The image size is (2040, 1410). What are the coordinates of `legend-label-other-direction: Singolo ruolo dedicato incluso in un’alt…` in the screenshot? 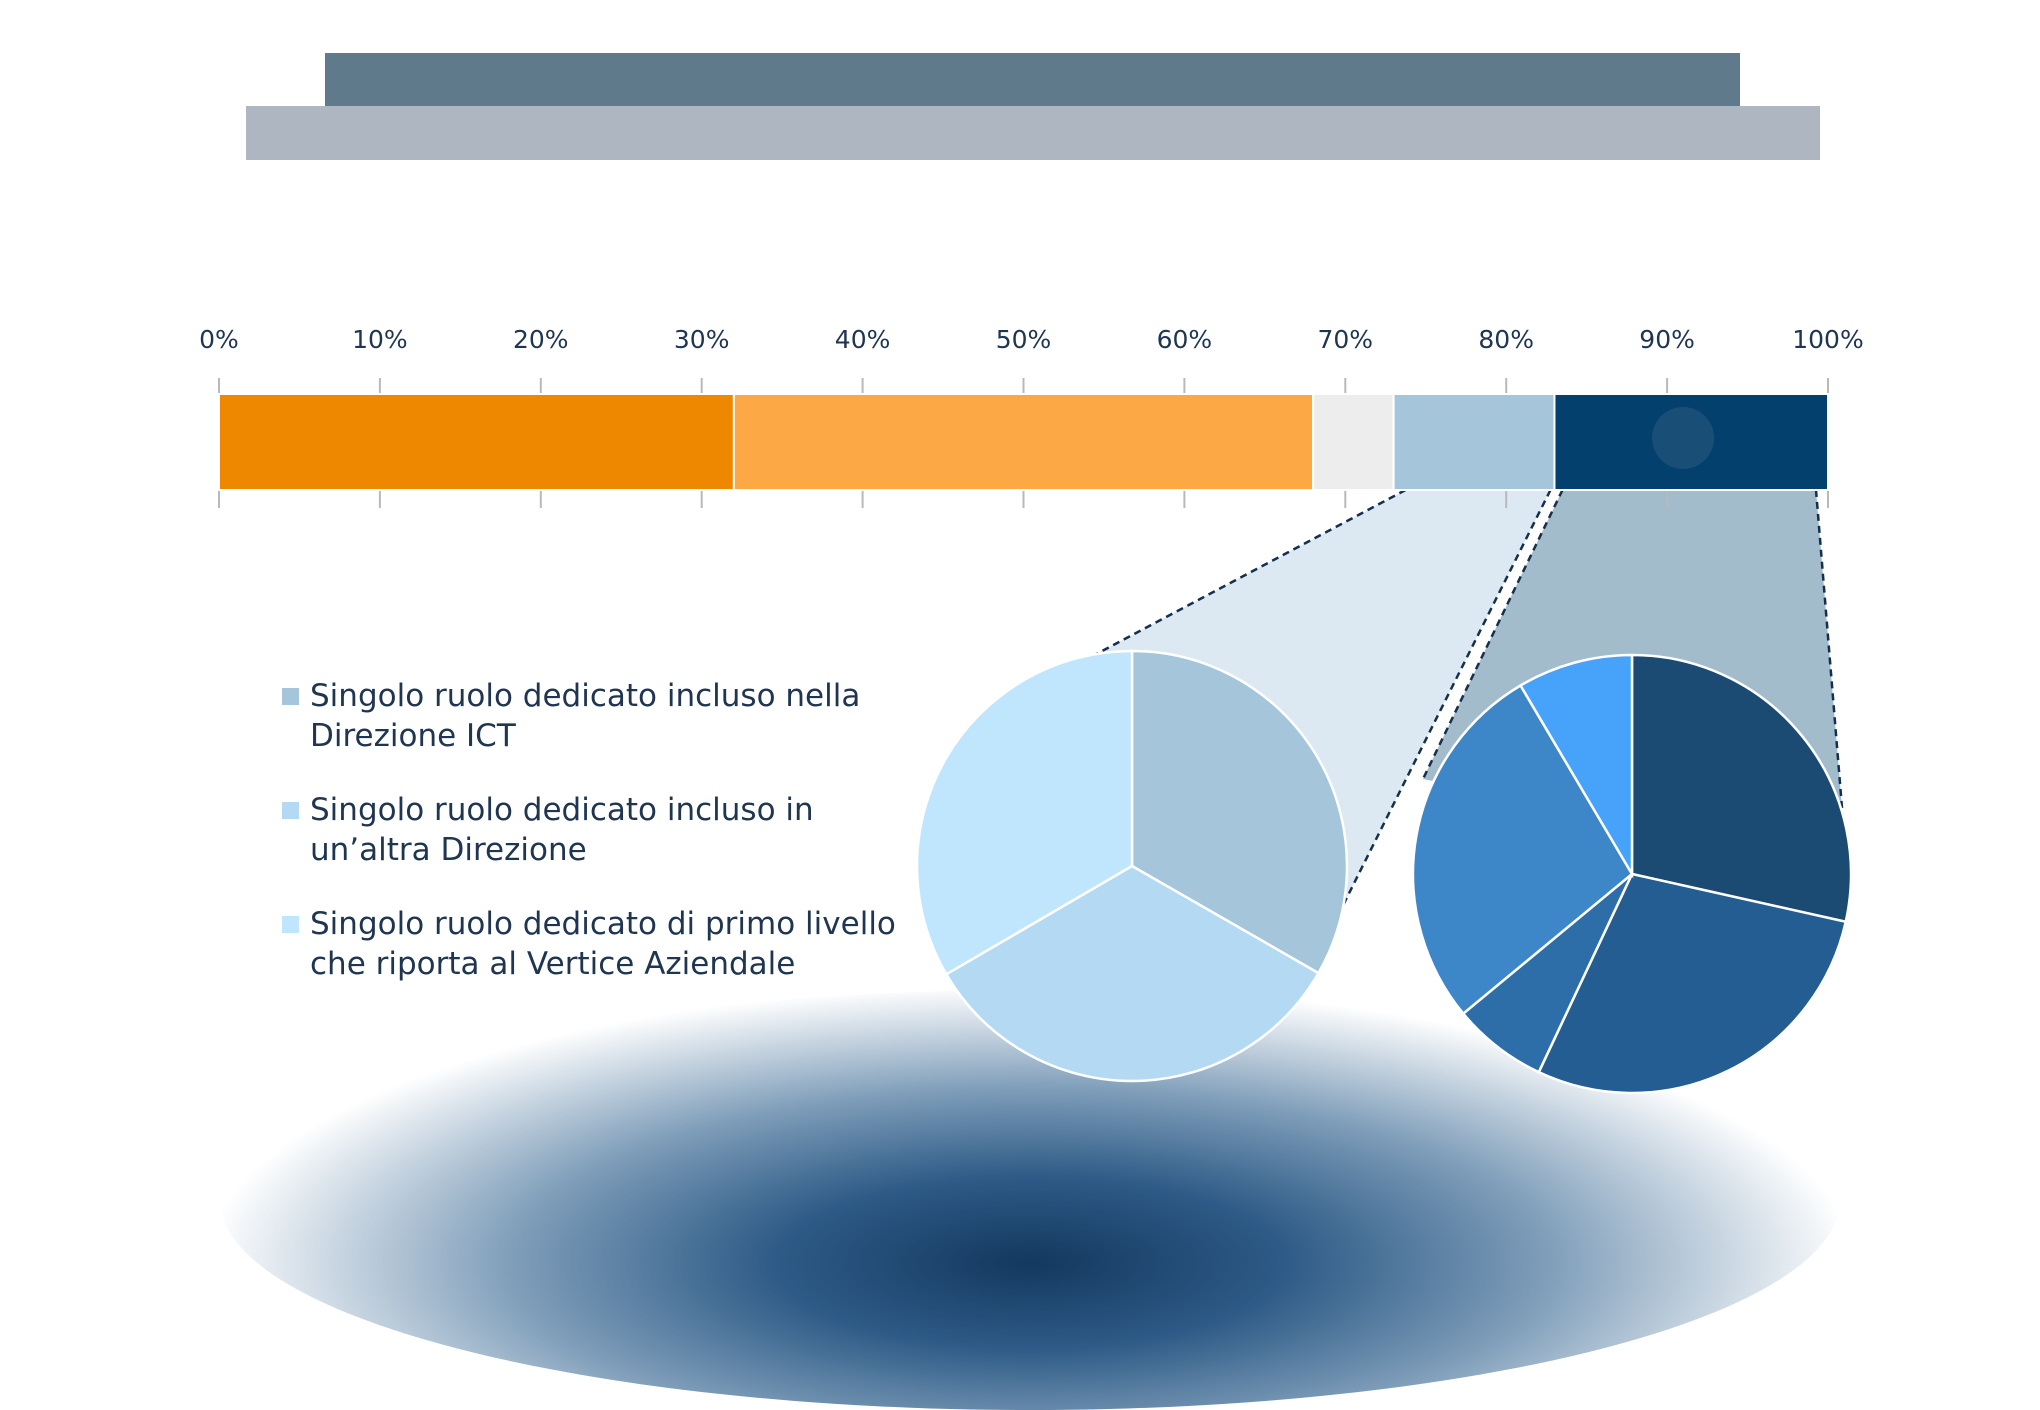 It's located at (562, 830).